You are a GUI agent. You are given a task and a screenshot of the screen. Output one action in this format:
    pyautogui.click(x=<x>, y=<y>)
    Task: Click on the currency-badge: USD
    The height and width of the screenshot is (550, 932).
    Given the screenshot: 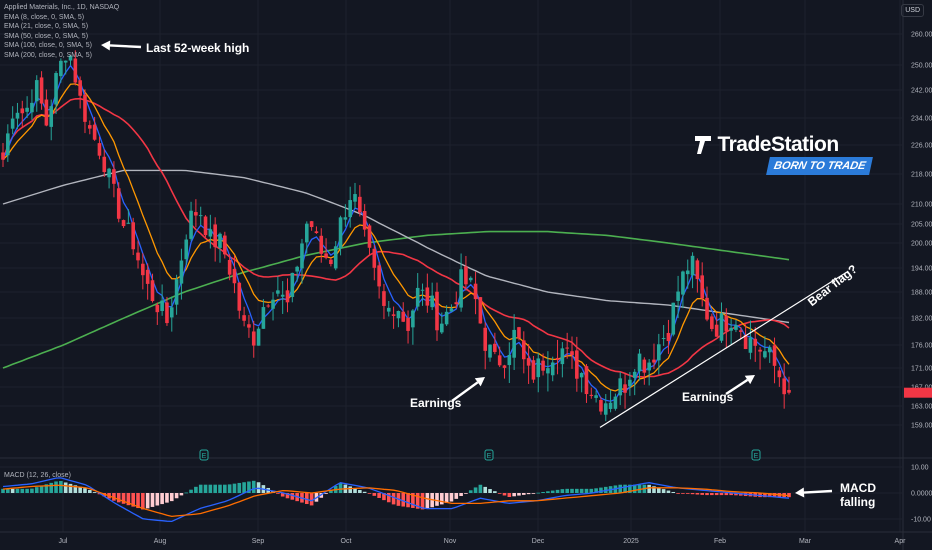 What is the action you would take?
    pyautogui.click(x=912, y=10)
    